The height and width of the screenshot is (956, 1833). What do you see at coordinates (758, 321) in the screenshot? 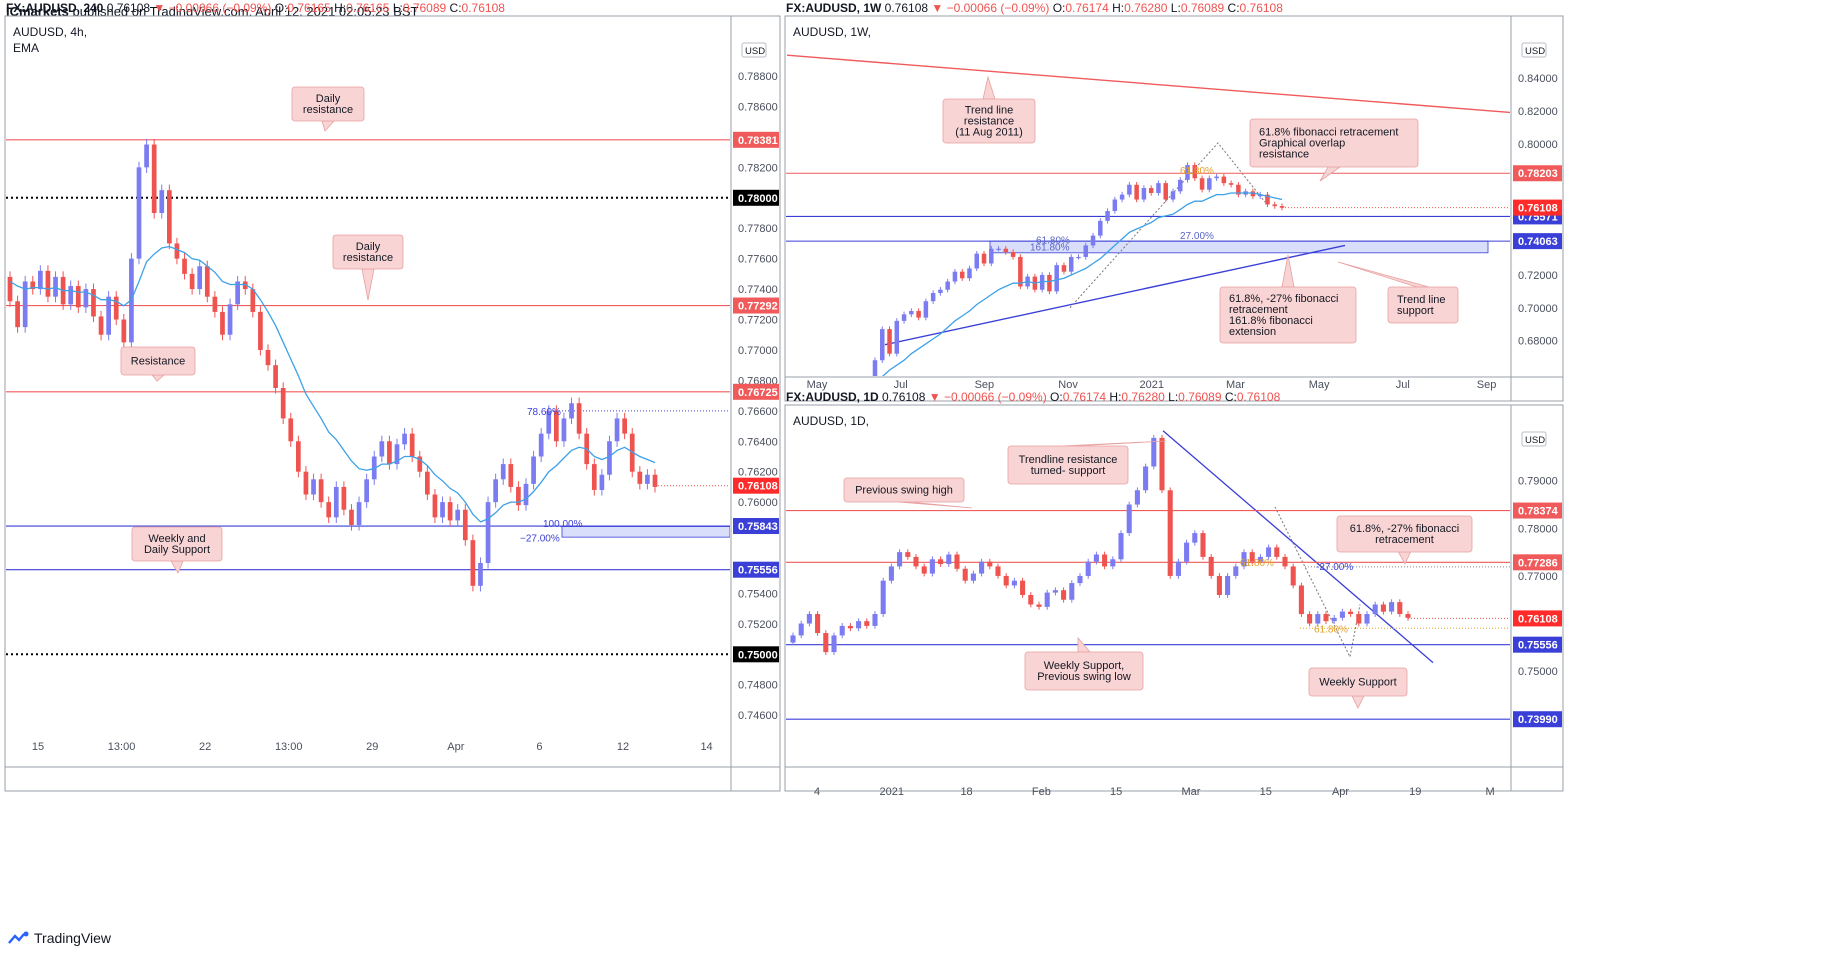
I see `price-tick-label: 0.77200` at bounding box center [758, 321].